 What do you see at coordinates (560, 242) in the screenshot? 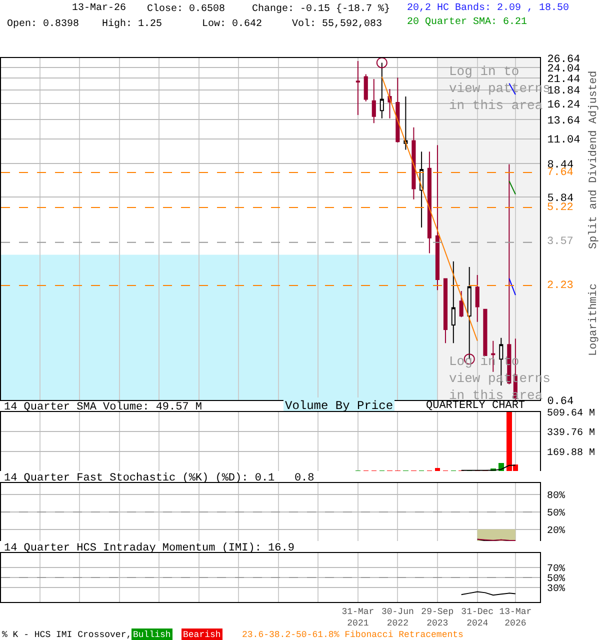
I see `ref-line-label: 3.57` at bounding box center [560, 242].